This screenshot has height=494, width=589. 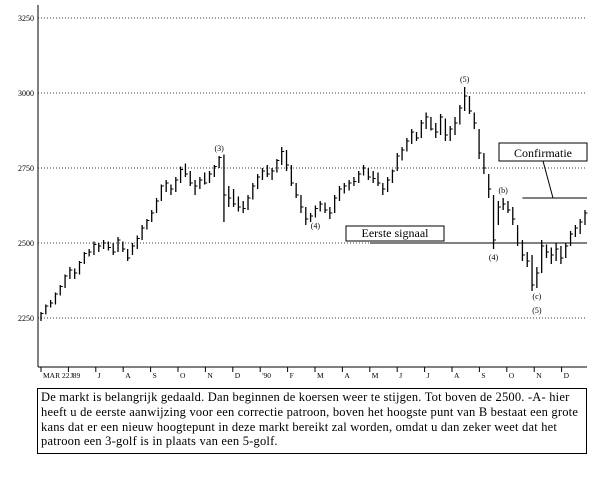 I want to click on x-tick-label: MAR 22 '89, so click(x=61, y=375).